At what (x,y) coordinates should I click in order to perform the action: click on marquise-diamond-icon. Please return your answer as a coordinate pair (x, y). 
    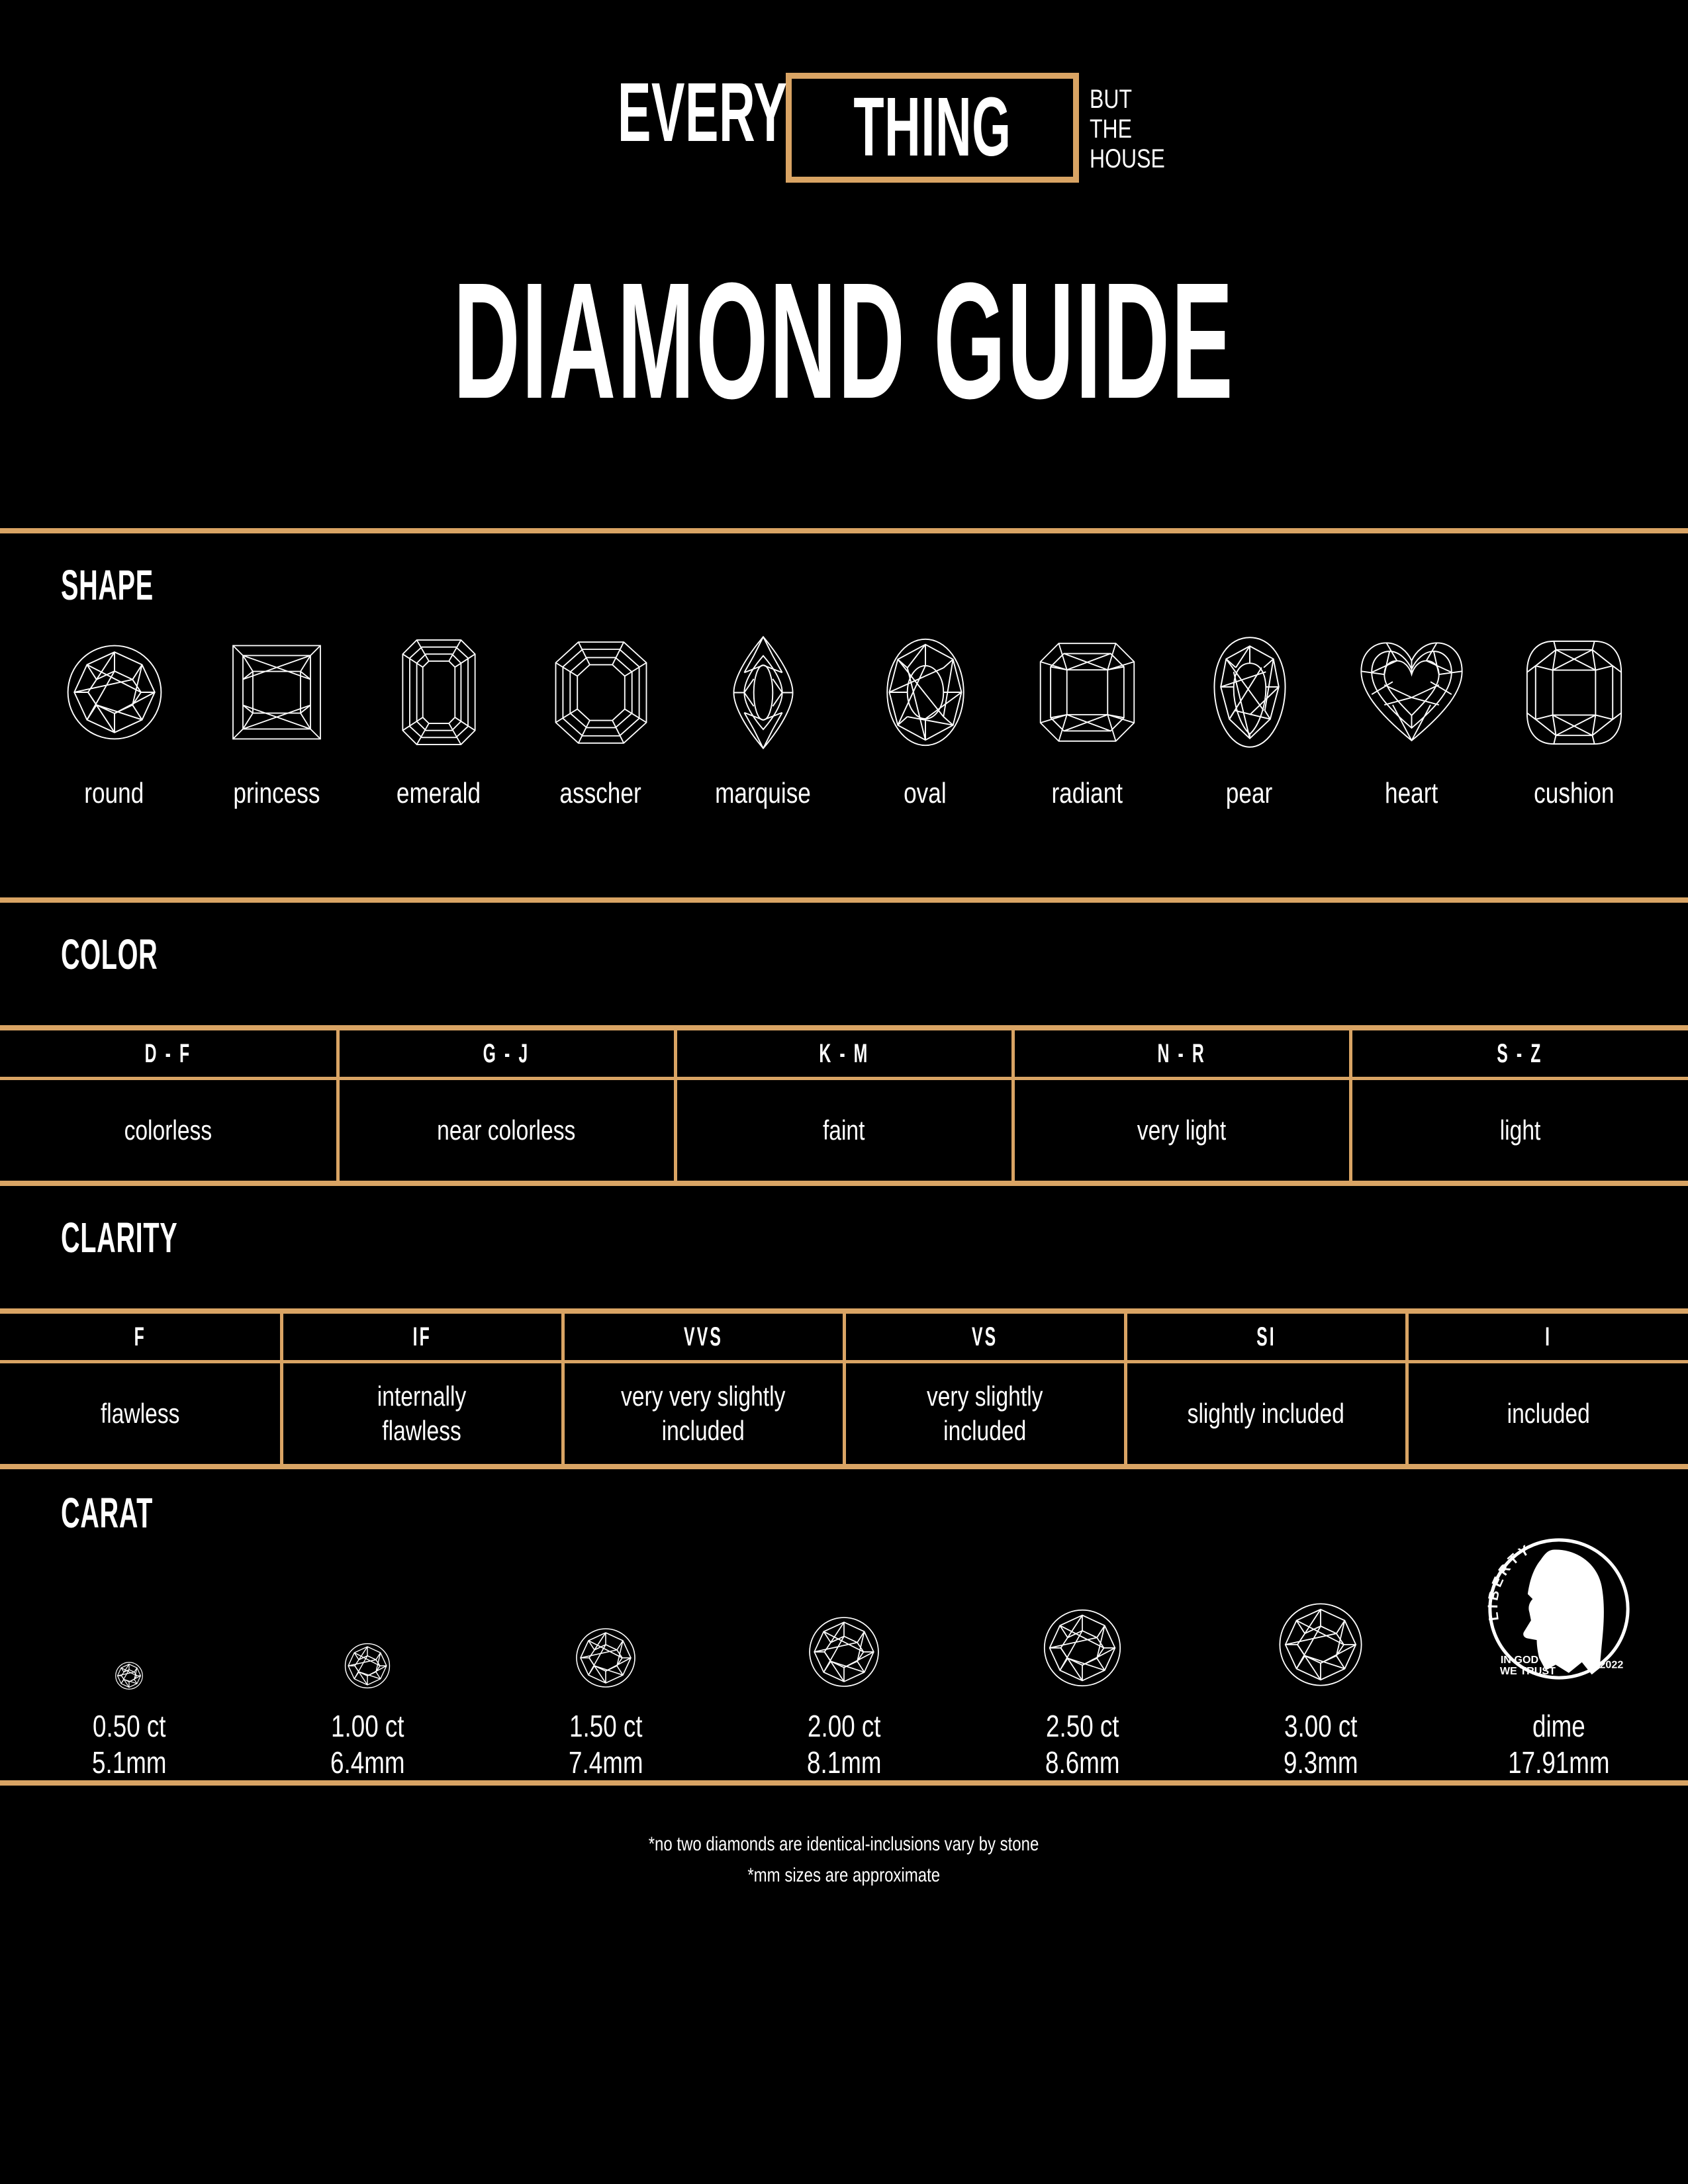
    Looking at the image, I should click on (763, 692).